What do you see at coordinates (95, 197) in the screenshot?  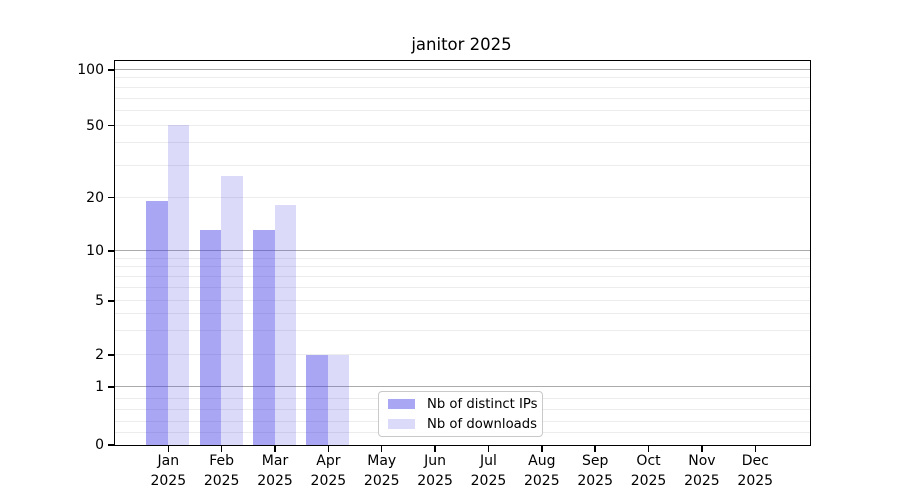 I see `y-tick-label-20: 20` at bounding box center [95, 197].